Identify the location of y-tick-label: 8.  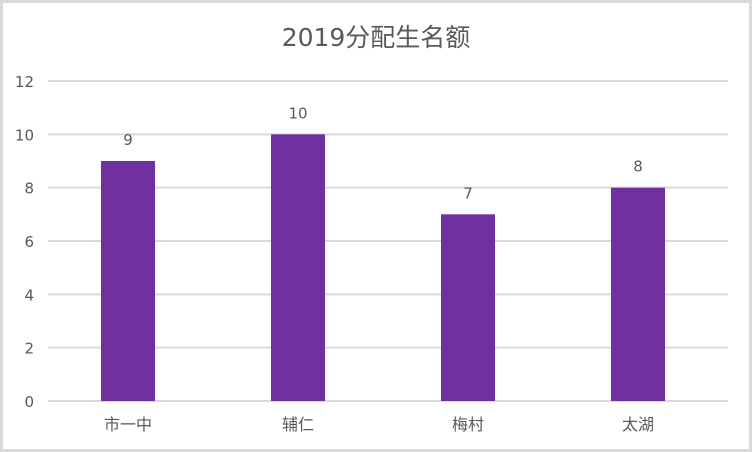
(29, 189).